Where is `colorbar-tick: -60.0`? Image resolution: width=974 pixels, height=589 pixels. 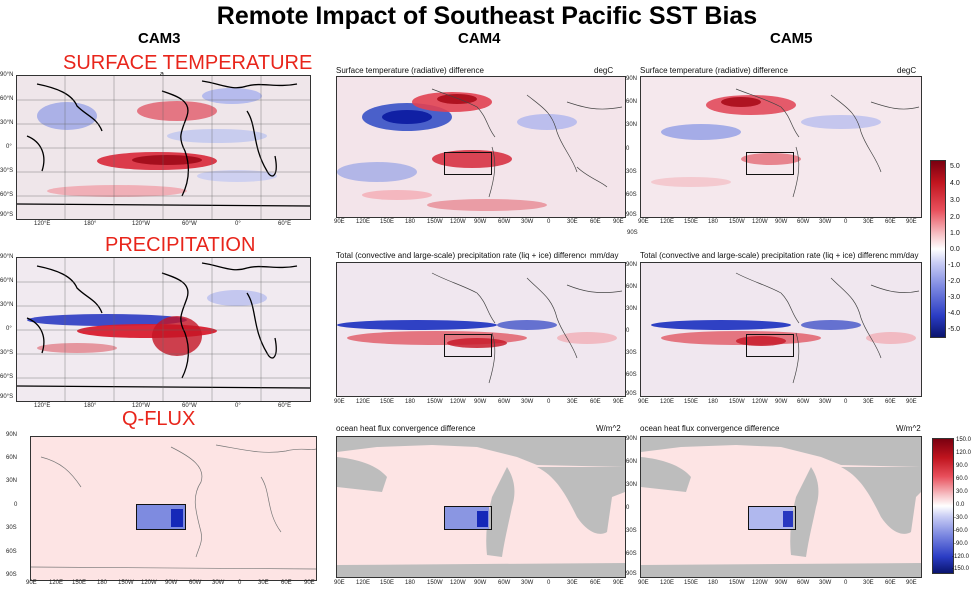
colorbar-tick: -60.0 is located at coordinates (961, 531).